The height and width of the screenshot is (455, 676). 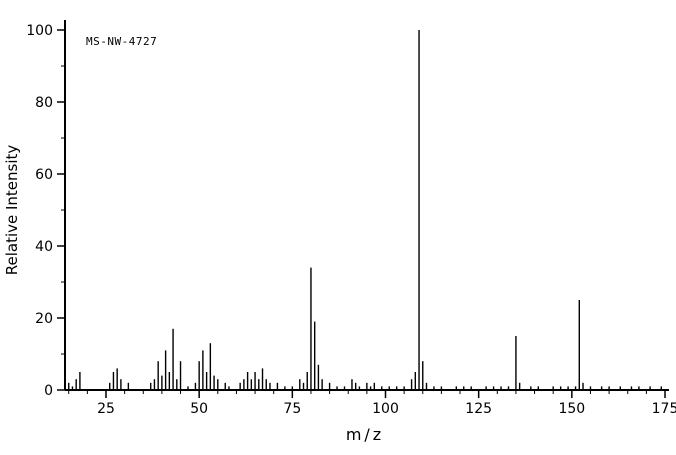 I want to click on y-tick-label: 100, so click(x=39, y=31).